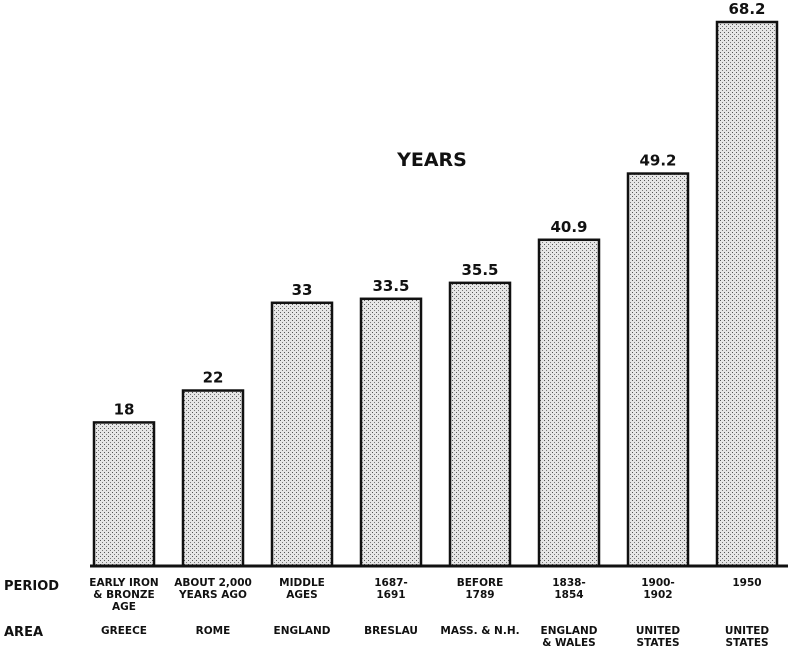 Image resolution: width=788 pixels, height=650 pixels. Describe the element at coordinates (124, 631) in the screenshot. I see `area-tick-label: GREECE` at that location.